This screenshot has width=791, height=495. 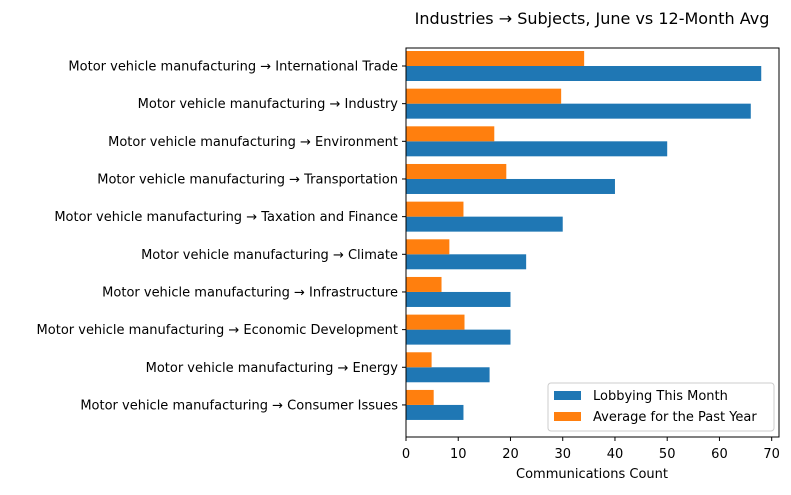 I want to click on x-tick-label: 10, so click(x=458, y=454).